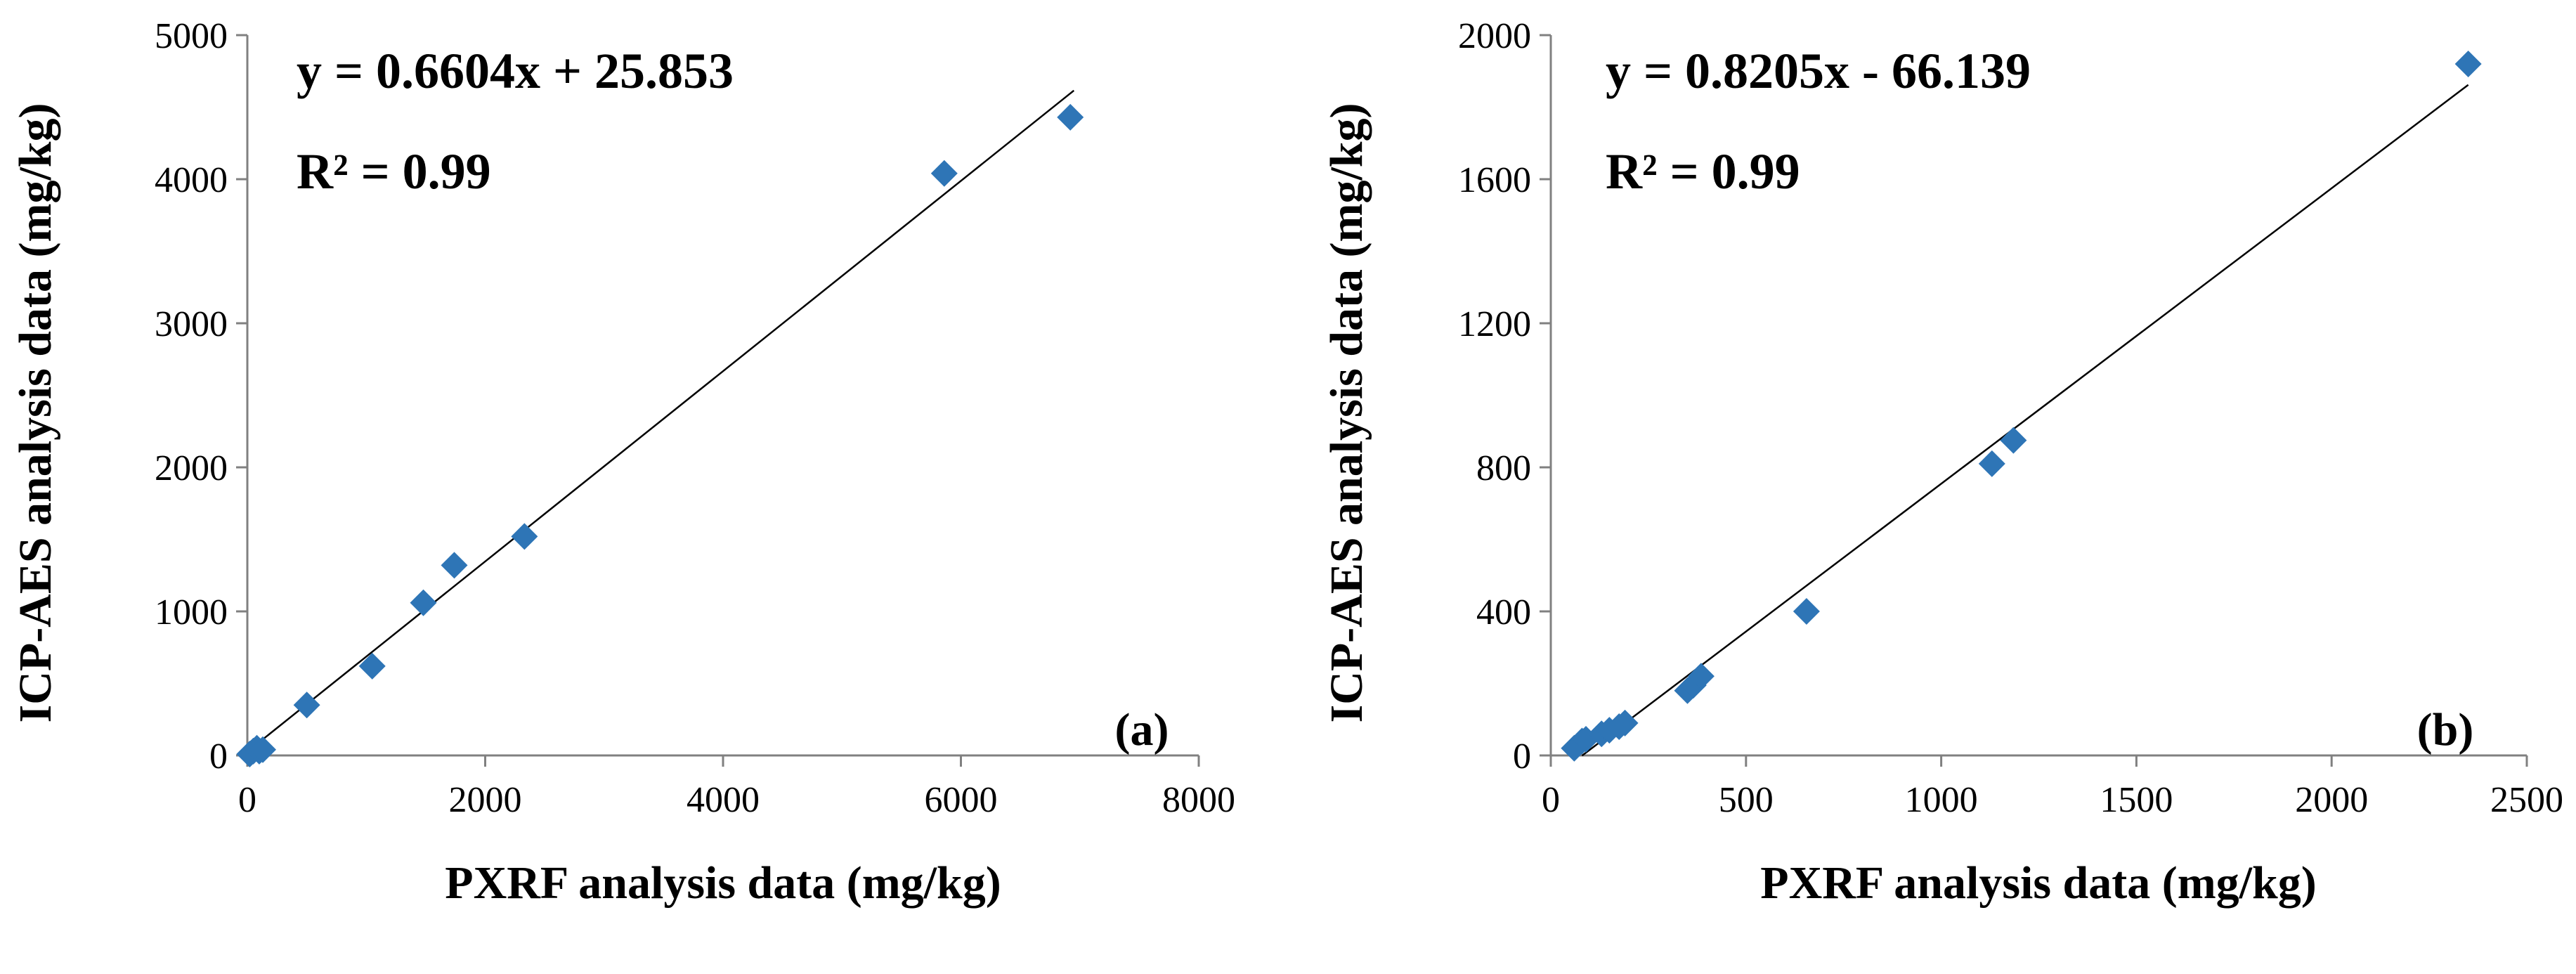 The width and height of the screenshot is (2576, 974). I want to click on x-tick-label: 500, so click(1746, 800).